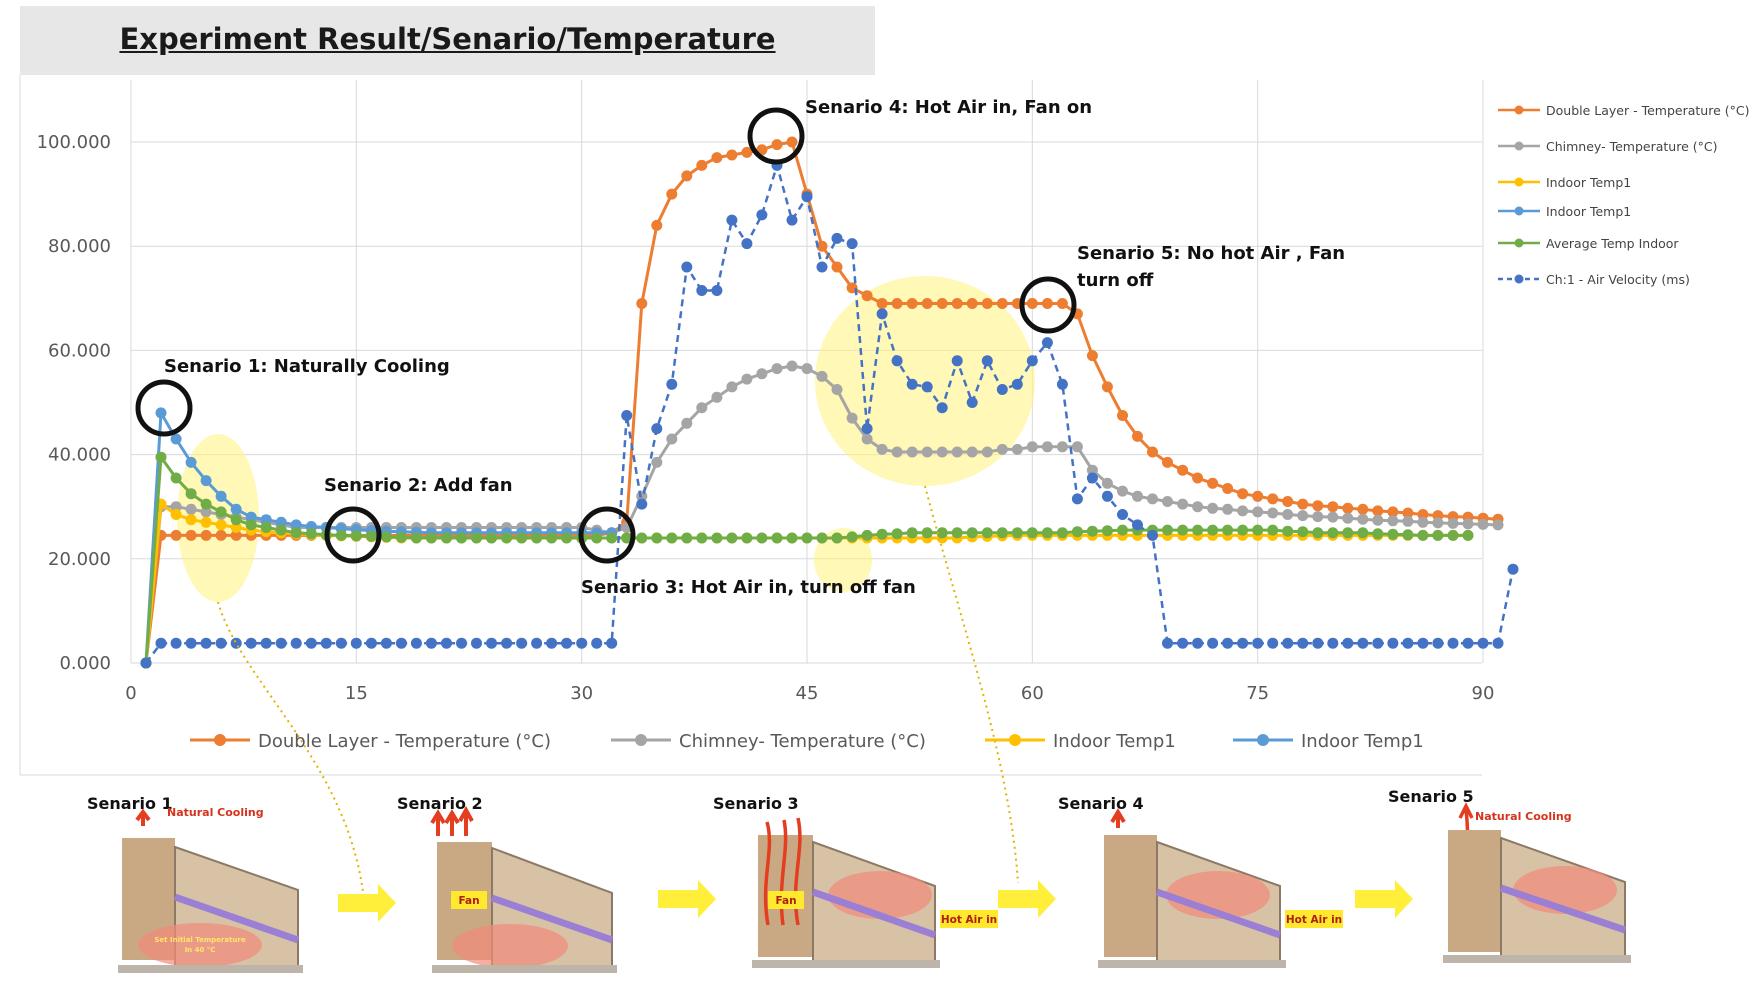  I want to click on scenario-1-arrow-icon, so click(143, 817).